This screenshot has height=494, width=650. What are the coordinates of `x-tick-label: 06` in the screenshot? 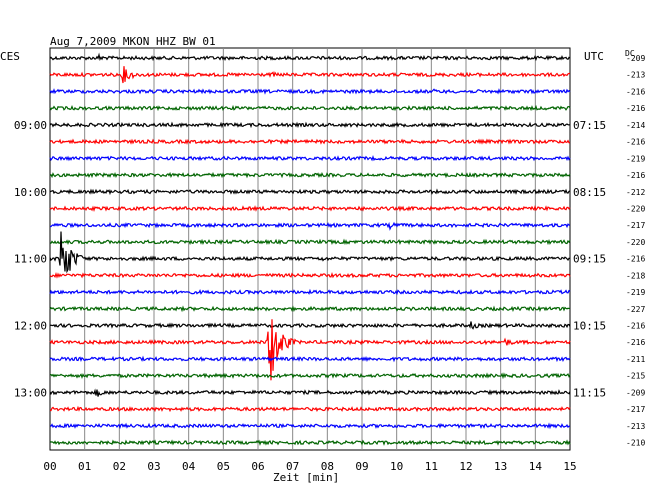 It's located at (257, 466).